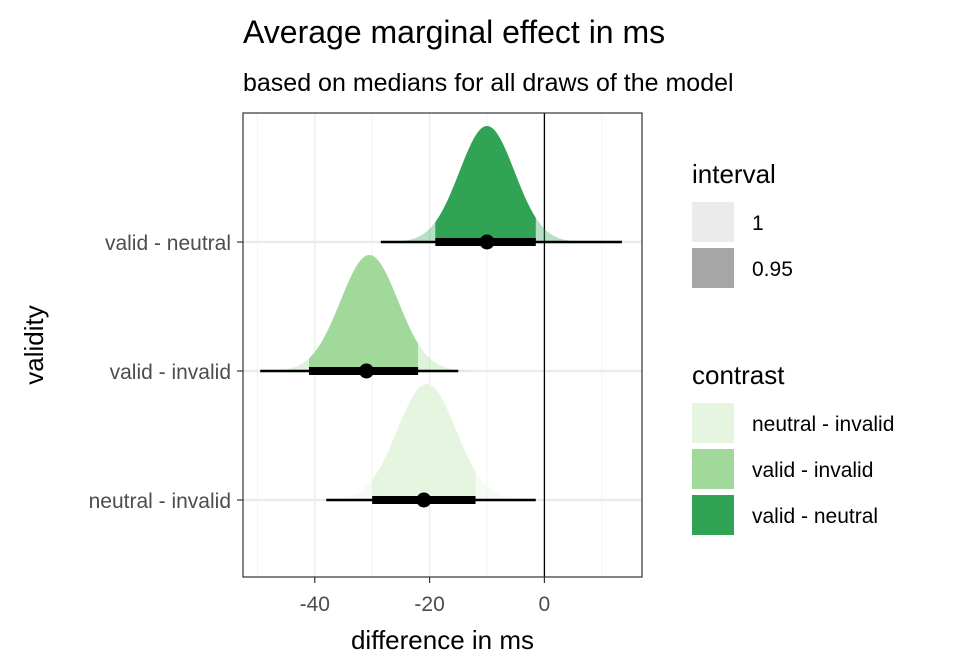 The width and height of the screenshot is (960, 672). I want to click on y-tick-label: valid - neutral, so click(168, 243).